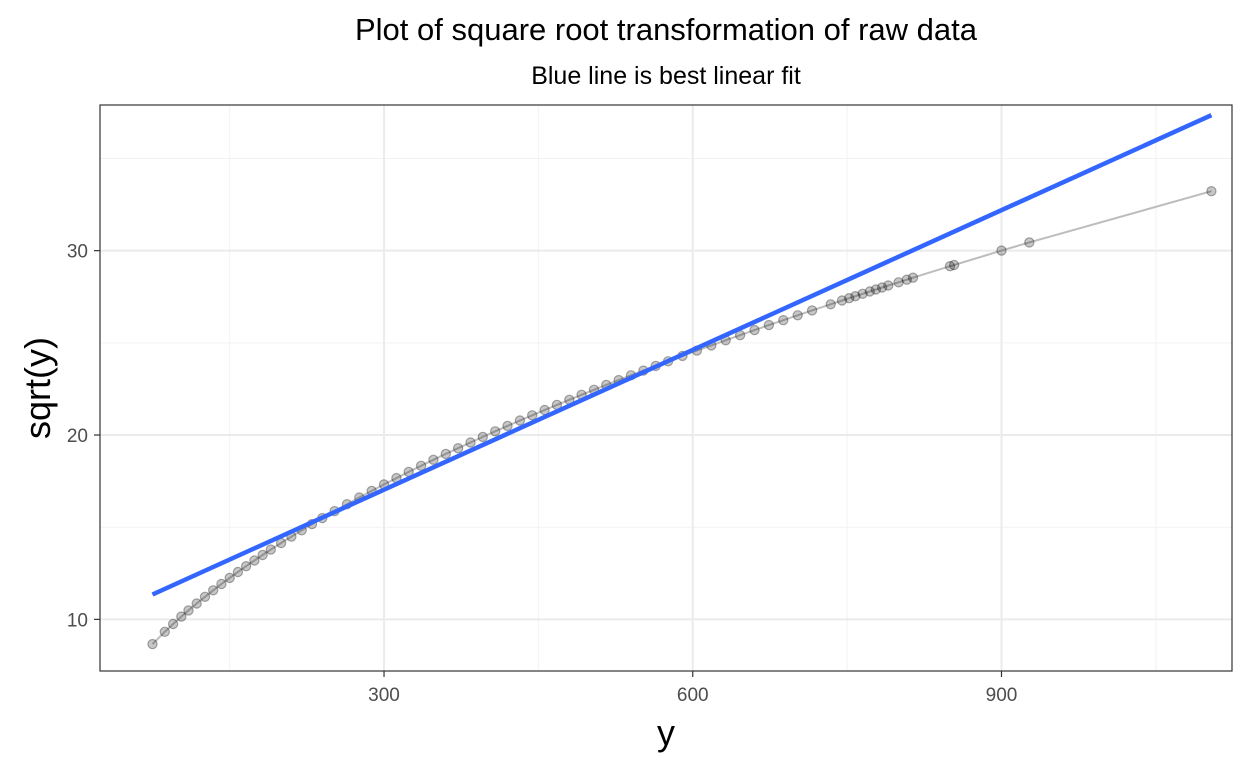  Describe the element at coordinates (666, 732) in the screenshot. I see `x-axis-label: y` at that location.